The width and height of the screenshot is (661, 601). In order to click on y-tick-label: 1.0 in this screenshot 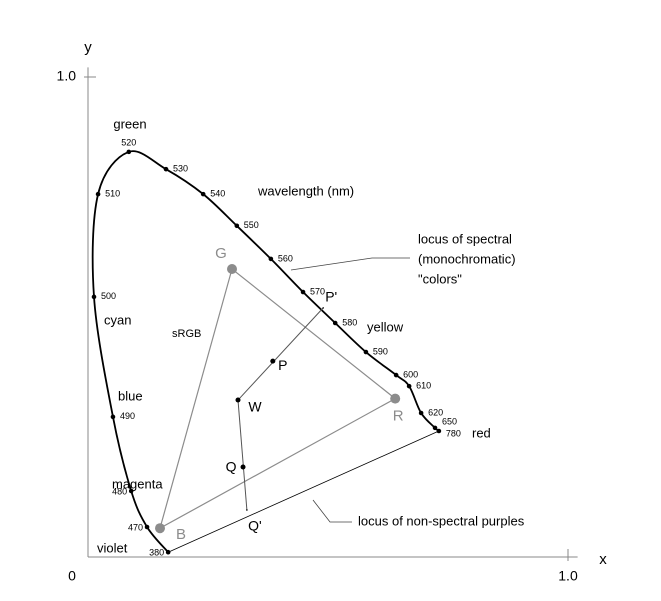, I will do `click(67, 76)`.